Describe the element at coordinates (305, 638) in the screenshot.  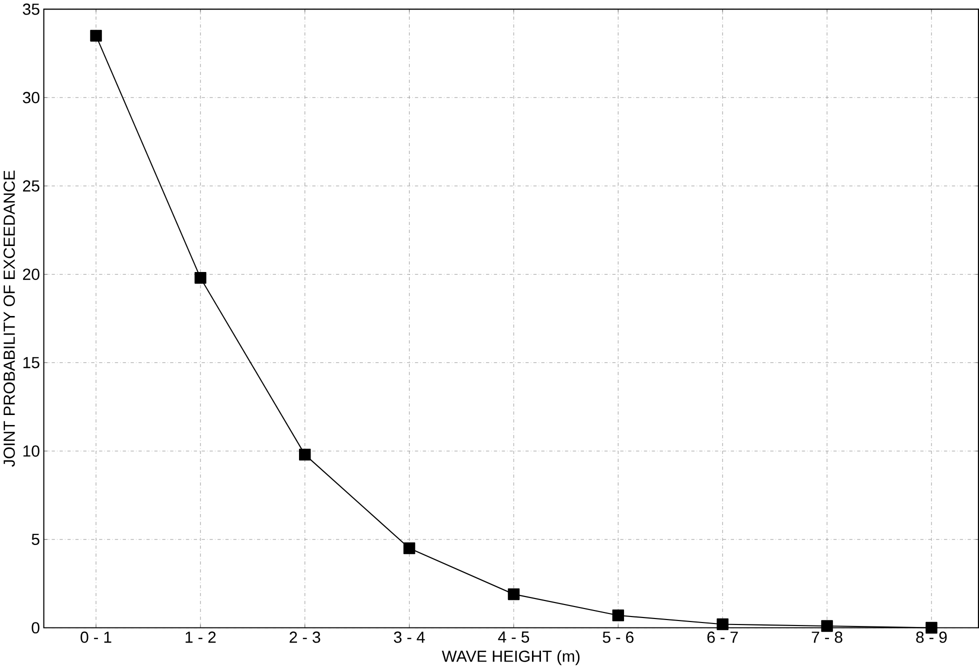
I see `x-tick-label: 2 - 3` at that location.